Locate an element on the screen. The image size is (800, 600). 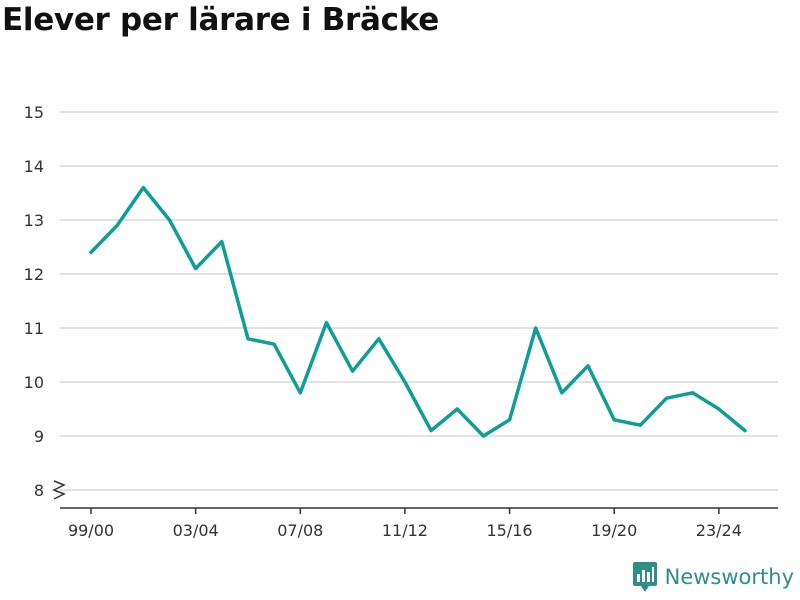
y-tick-label: 10 is located at coordinates (34, 382).